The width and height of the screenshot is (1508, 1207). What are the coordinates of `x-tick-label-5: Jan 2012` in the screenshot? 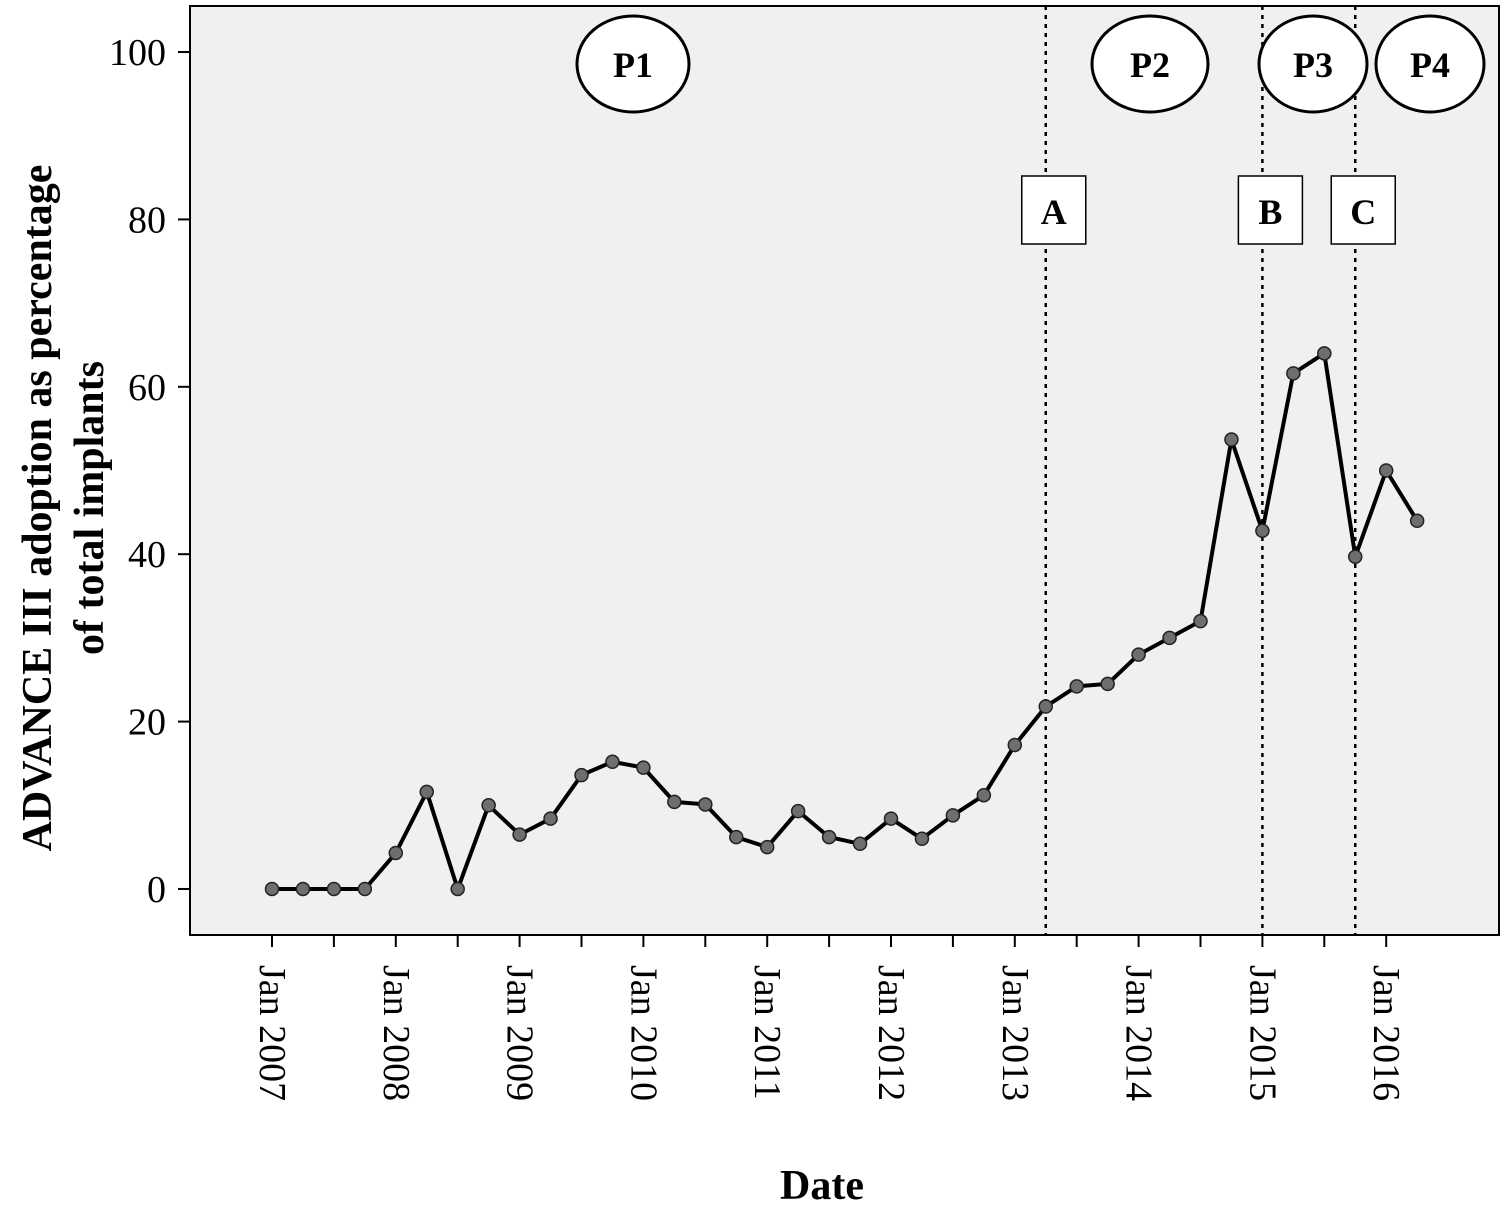 It's located at (891, 1033).